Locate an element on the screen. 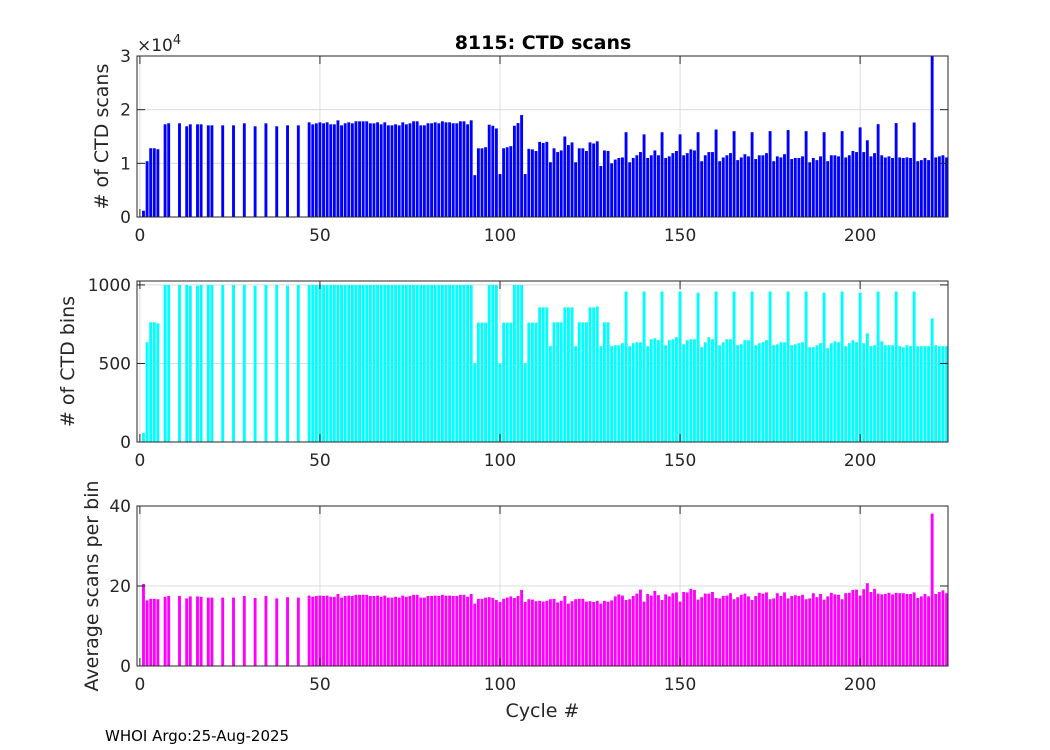 The height and width of the screenshot is (750, 1050). x-tick-label: 100 is located at coordinates (500, 236).